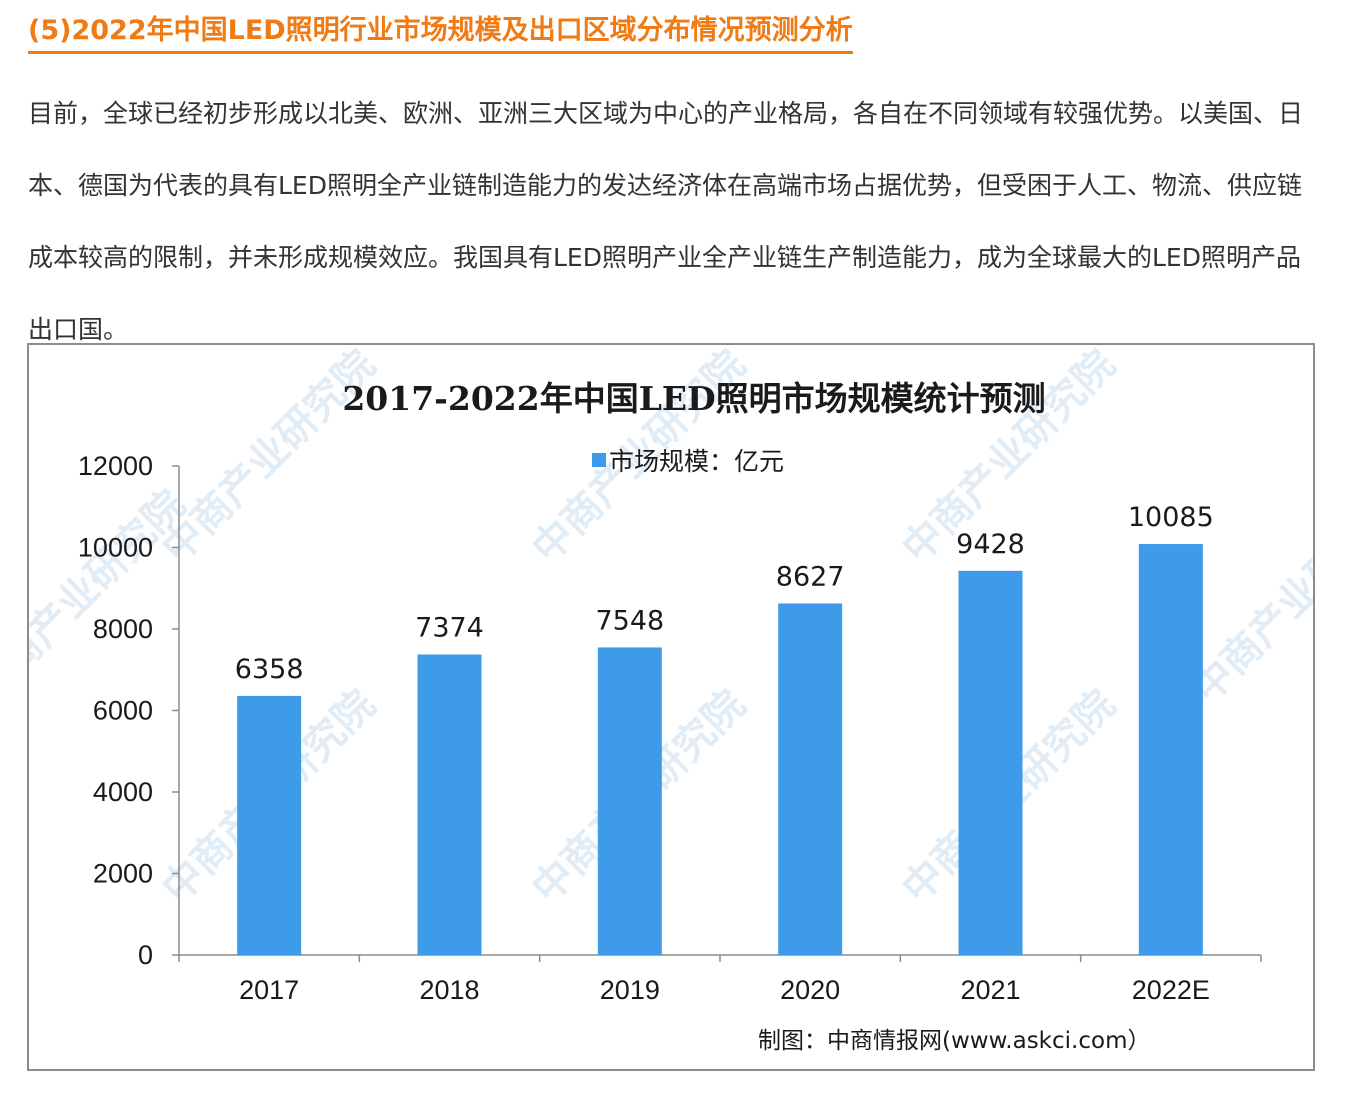  I want to click on x-tick-label: 2022E, so click(1171, 990).